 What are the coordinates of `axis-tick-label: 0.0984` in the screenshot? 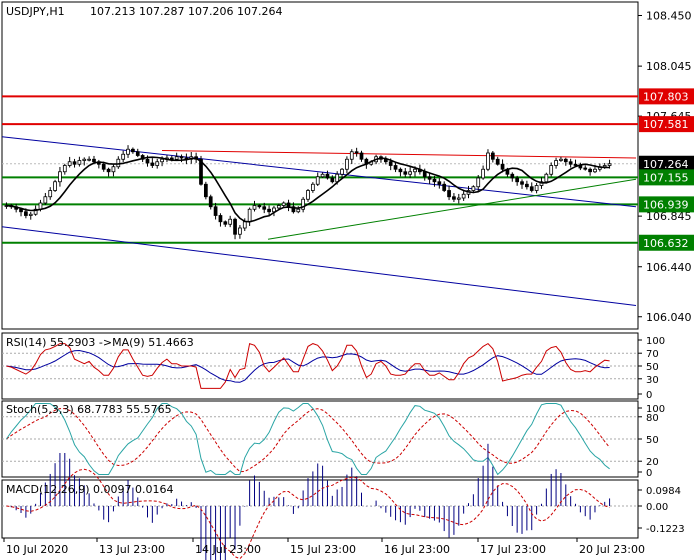 It's located at (663, 491).